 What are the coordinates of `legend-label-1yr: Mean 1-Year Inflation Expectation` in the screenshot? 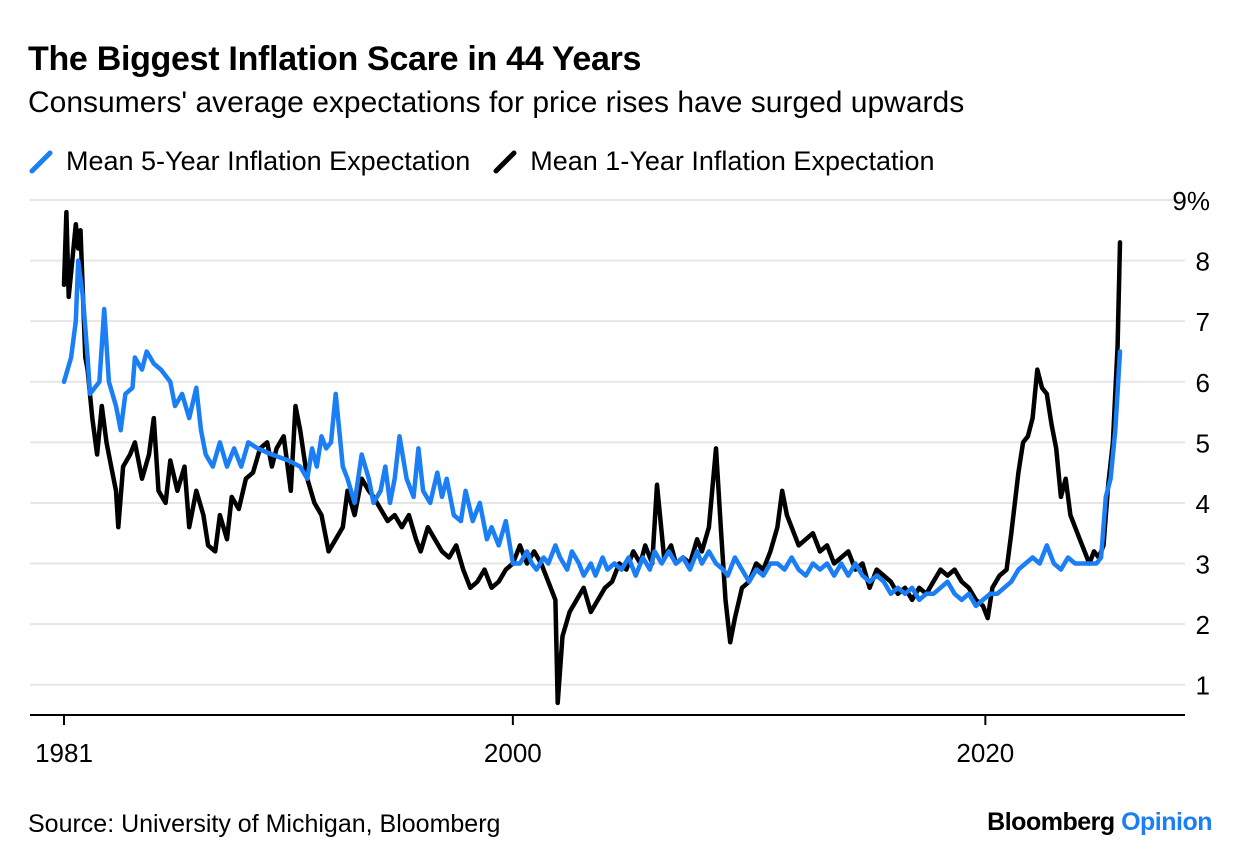 It's located at (732, 161).